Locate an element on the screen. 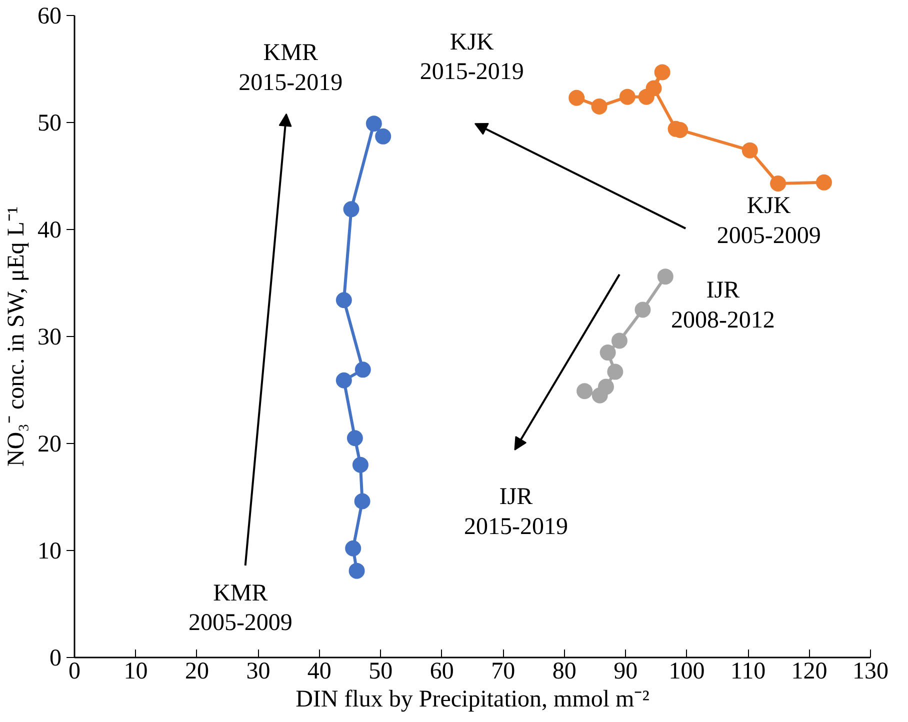 Image resolution: width=908 pixels, height=722 pixels. y-axis-title: NO₃⁻ conc. in SW, μEq L⁻¹ is located at coordinates (17, 336).